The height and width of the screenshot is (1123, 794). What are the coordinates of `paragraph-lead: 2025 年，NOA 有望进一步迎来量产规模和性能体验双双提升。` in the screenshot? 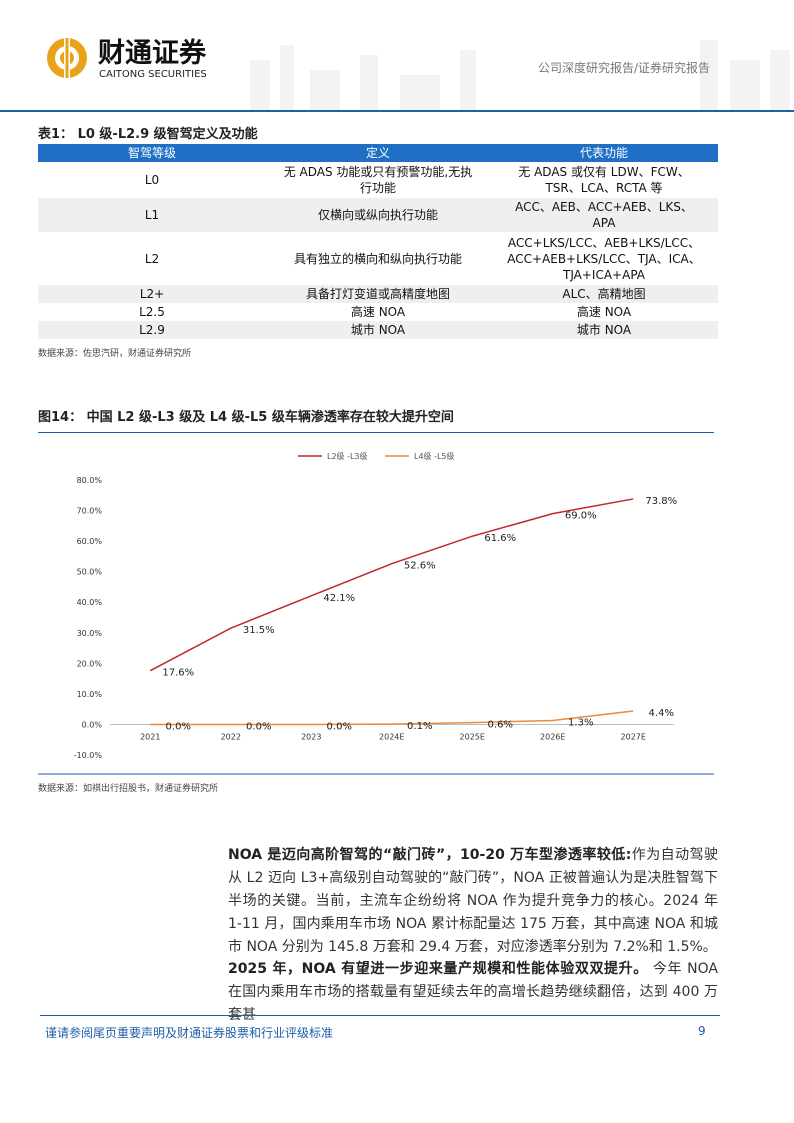 It's located at (438, 969).